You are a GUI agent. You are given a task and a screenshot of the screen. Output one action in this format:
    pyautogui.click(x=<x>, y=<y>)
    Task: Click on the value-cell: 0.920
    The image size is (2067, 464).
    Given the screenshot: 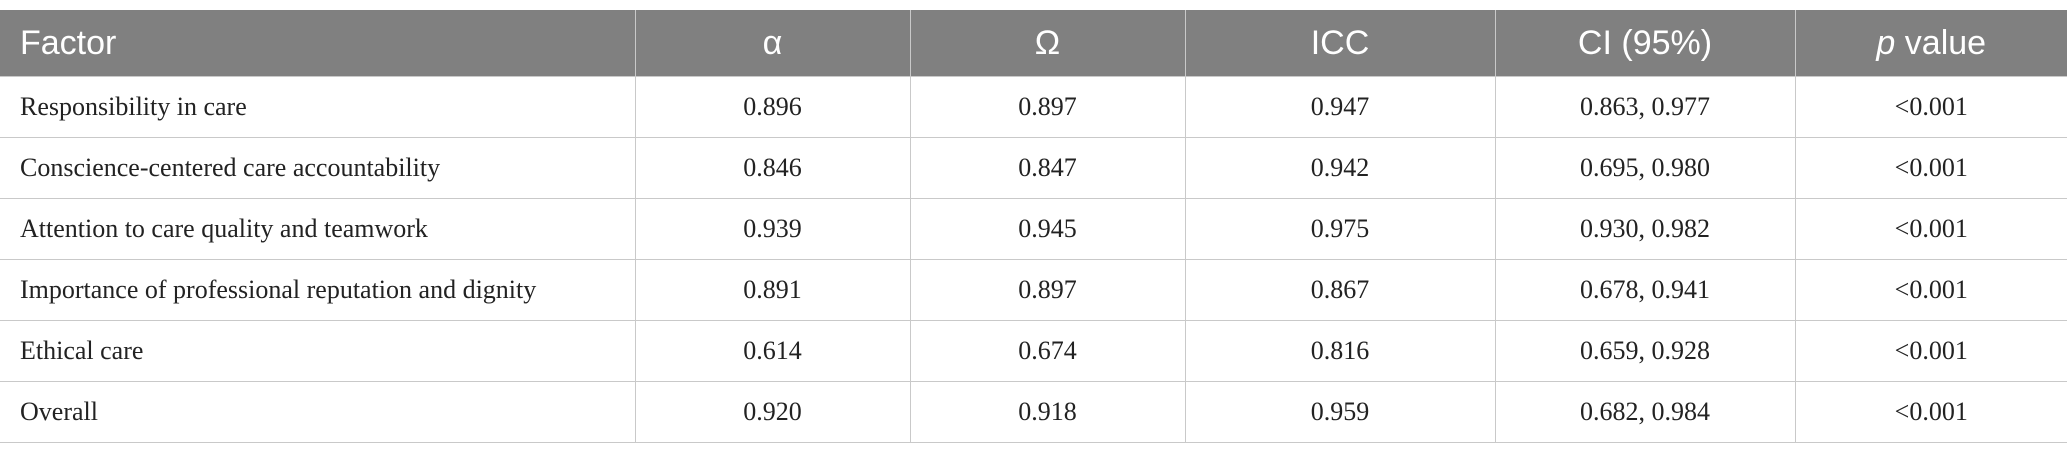 What is the action you would take?
    pyautogui.click(x=772, y=412)
    